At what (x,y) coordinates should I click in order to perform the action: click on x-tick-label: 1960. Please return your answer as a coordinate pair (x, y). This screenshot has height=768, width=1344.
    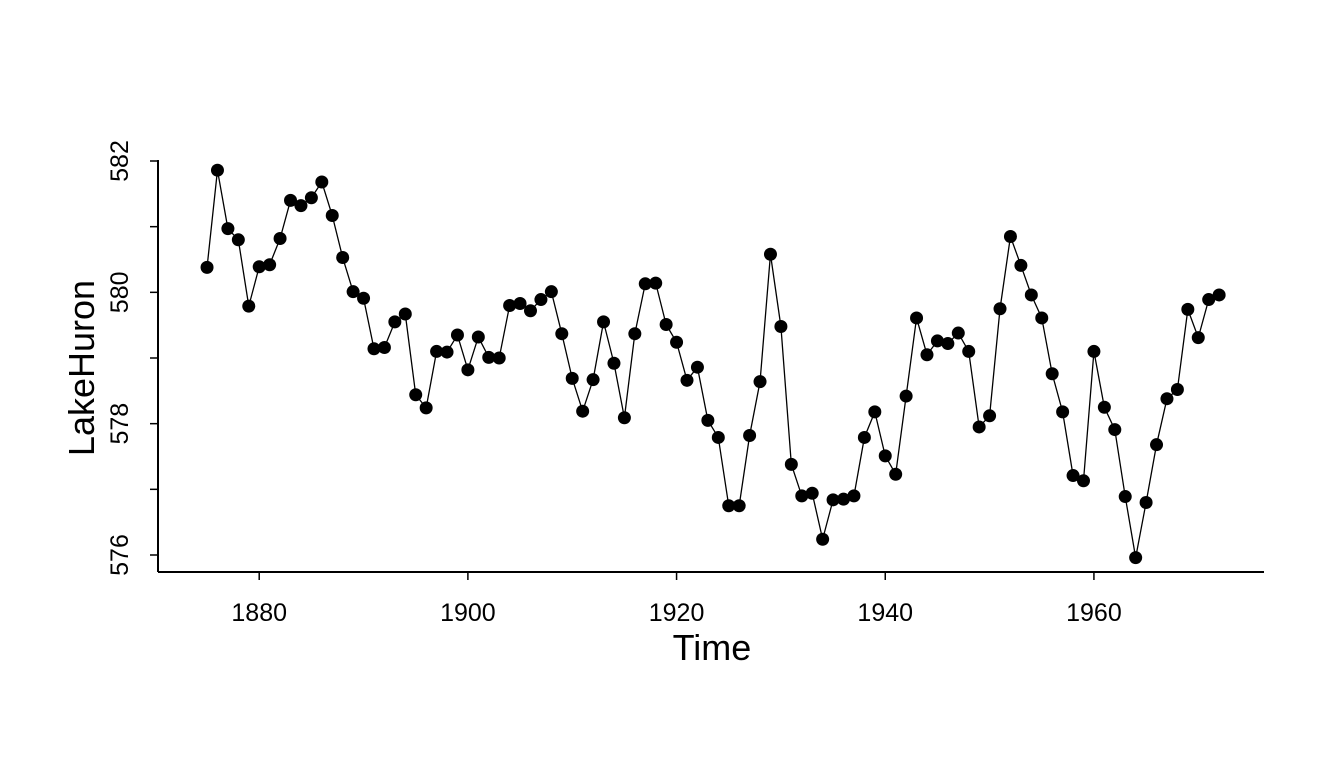
    Looking at the image, I should click on (1094, 613).